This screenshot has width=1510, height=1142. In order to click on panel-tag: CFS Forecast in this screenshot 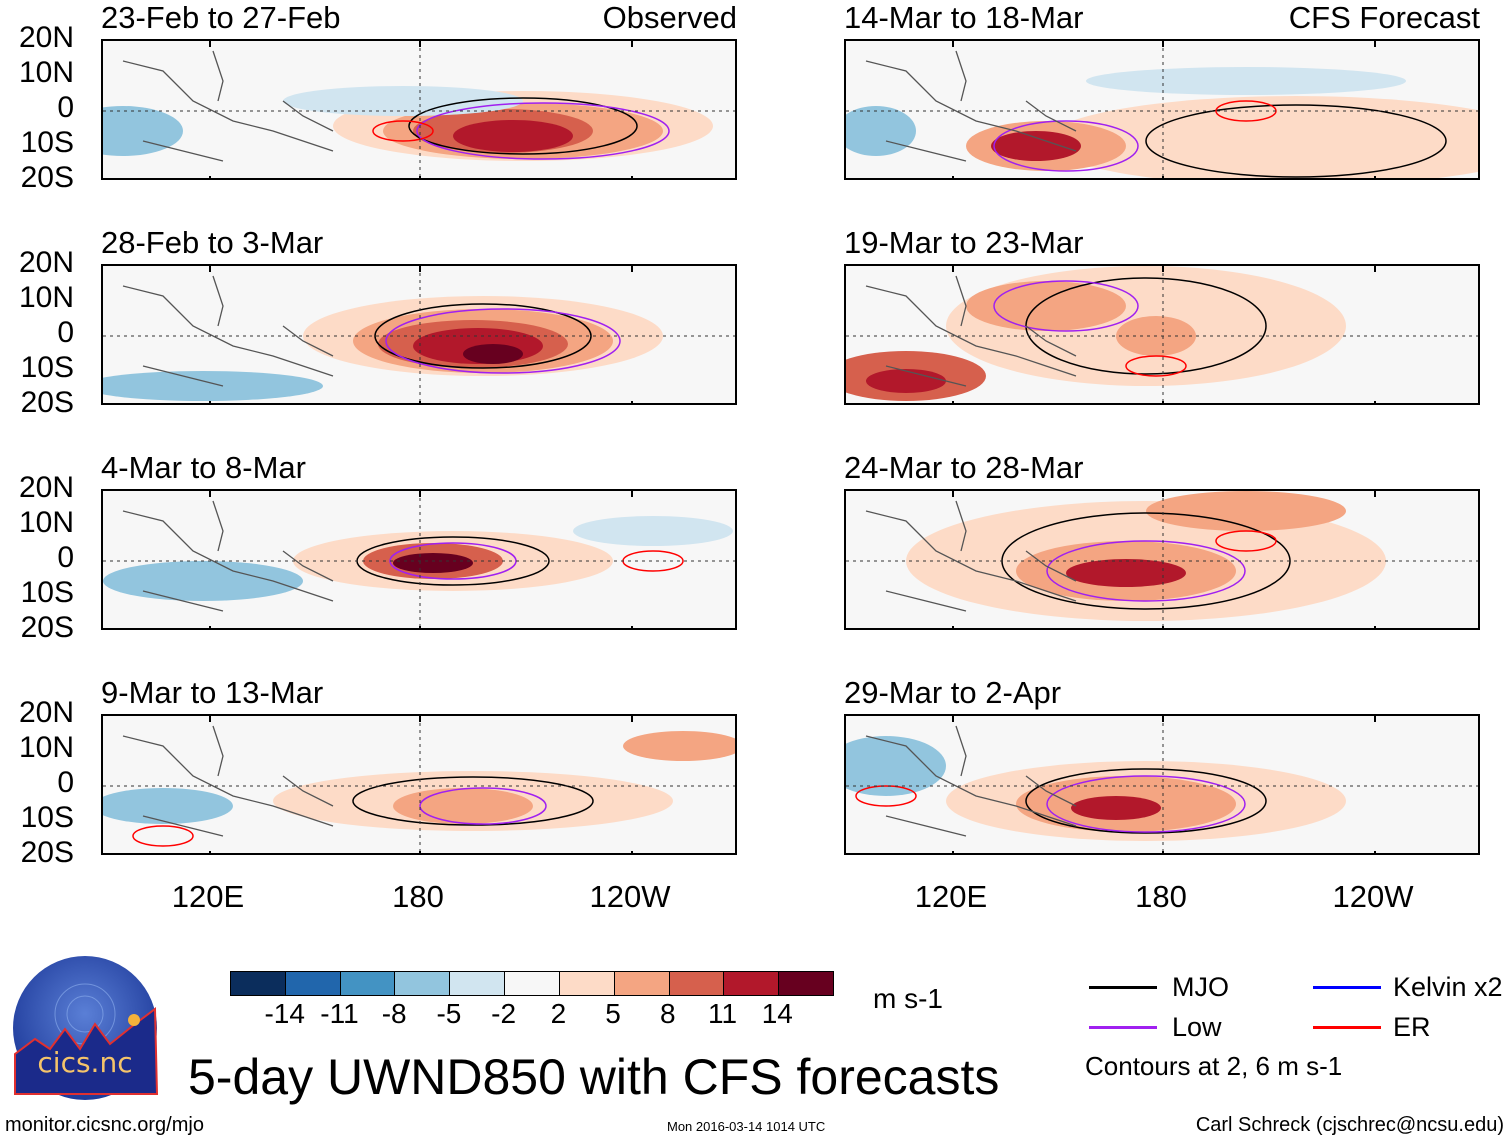, I will do `click(1384, 17)`.